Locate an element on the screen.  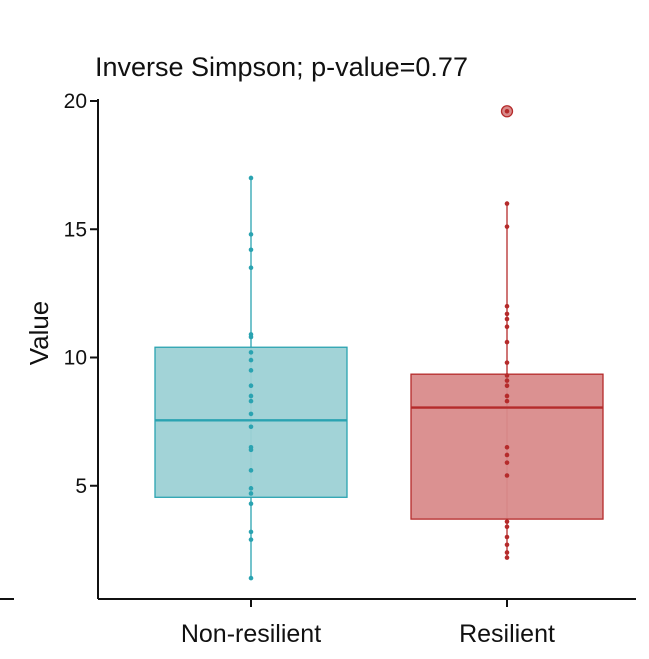
y-tick-label-20: 20 is located at coordinates (75, 101).